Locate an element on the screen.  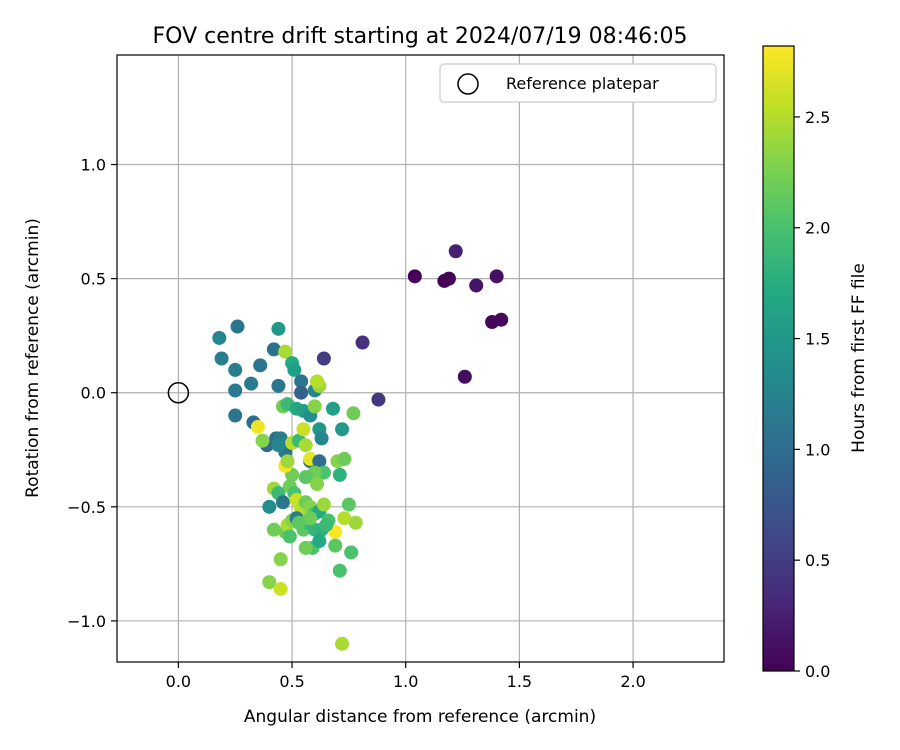
legend: Reference platepar is located at coordinates (578, 83).